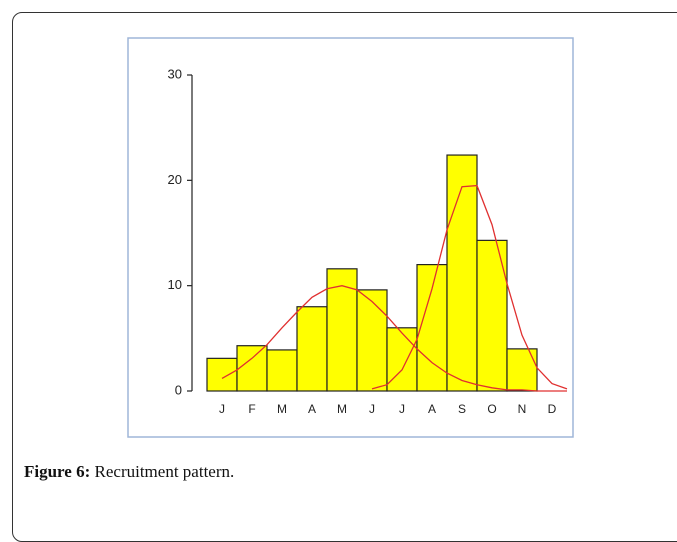 This screenshot has height=542, width=677. I want to click on y-tick-label: 20, so click(175, 179).